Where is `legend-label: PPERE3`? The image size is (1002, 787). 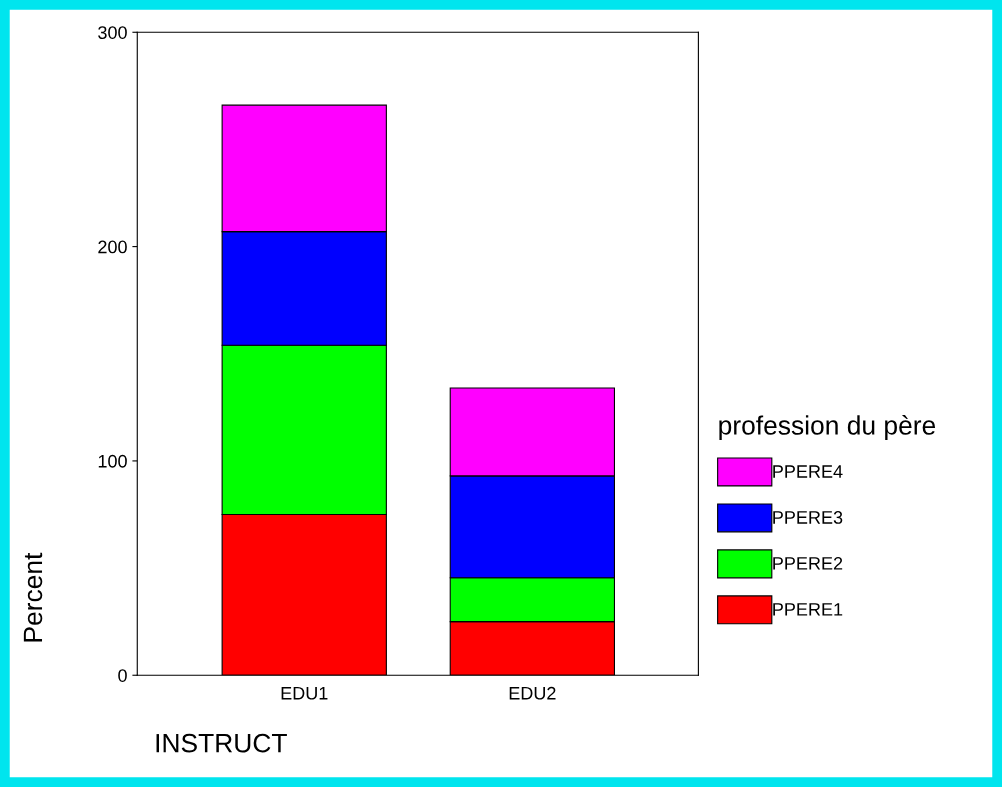 legend-label: PPERE3 is located at coordinates (808, 517).